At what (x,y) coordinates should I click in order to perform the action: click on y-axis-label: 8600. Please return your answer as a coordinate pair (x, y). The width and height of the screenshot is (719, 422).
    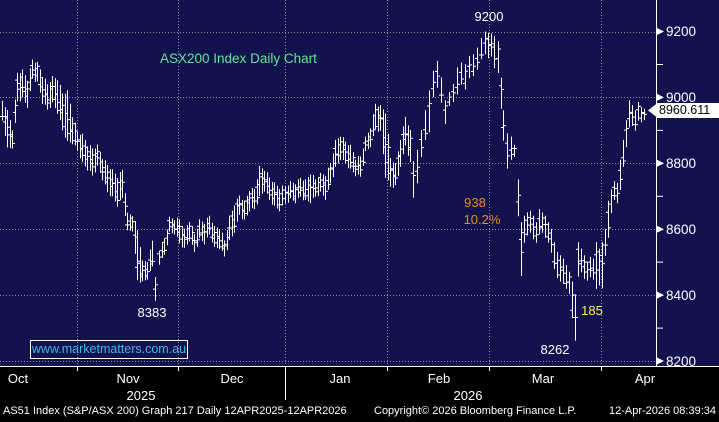
    Looking at the image, I should click on (681, 229).